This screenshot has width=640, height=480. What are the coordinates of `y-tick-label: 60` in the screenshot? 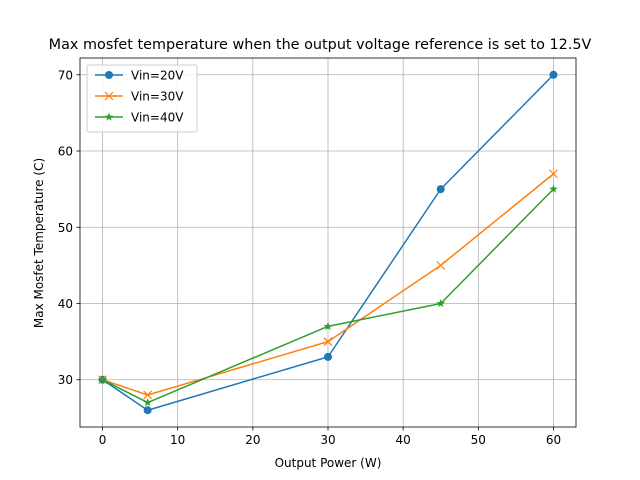 It's located at (65, 152).